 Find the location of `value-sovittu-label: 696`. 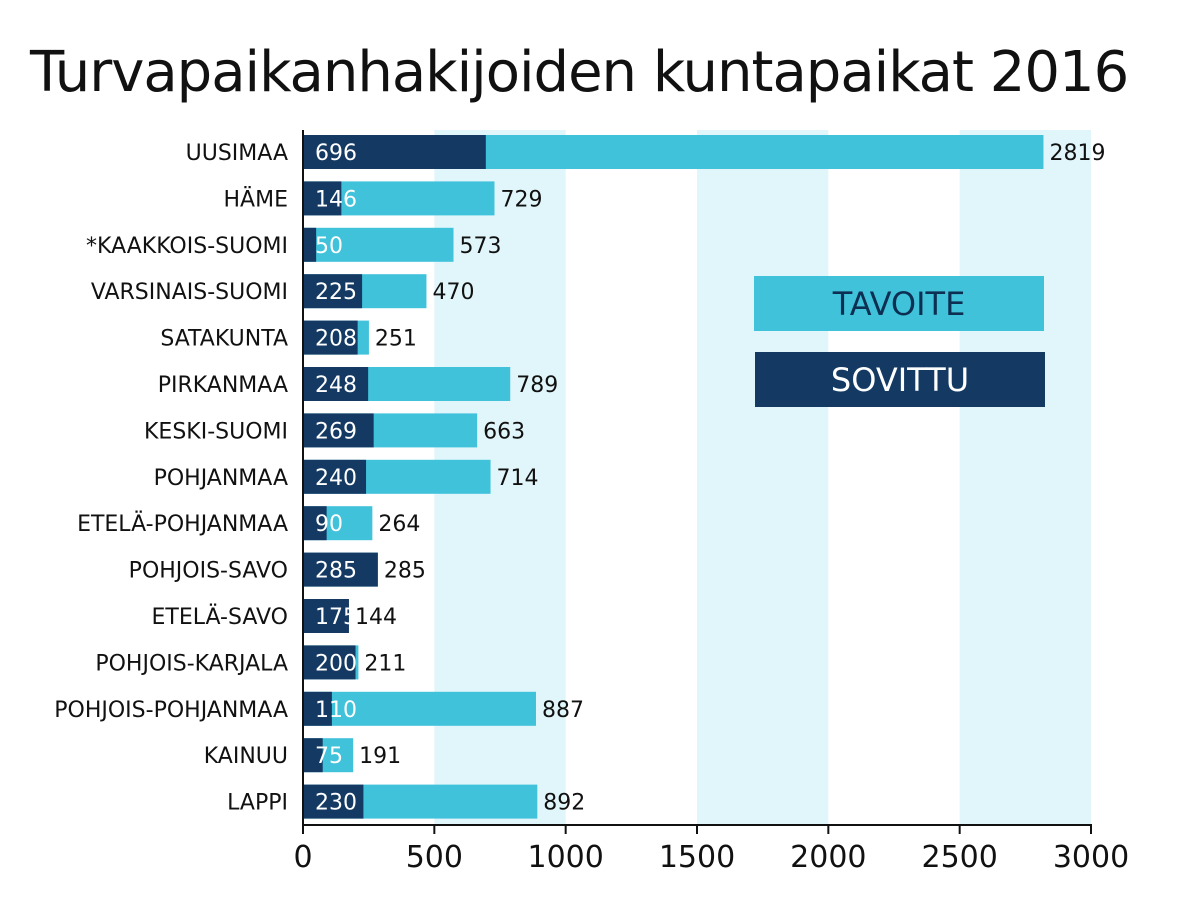

value-sovittu-label: 696 is located at coordinates (336, 153).